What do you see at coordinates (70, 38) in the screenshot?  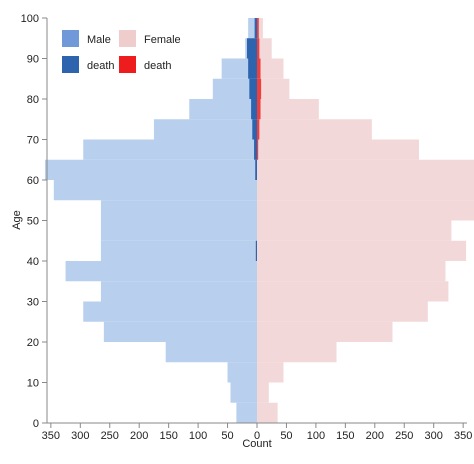 I see `legend-swatch-male` at bounding box center [70, 38].